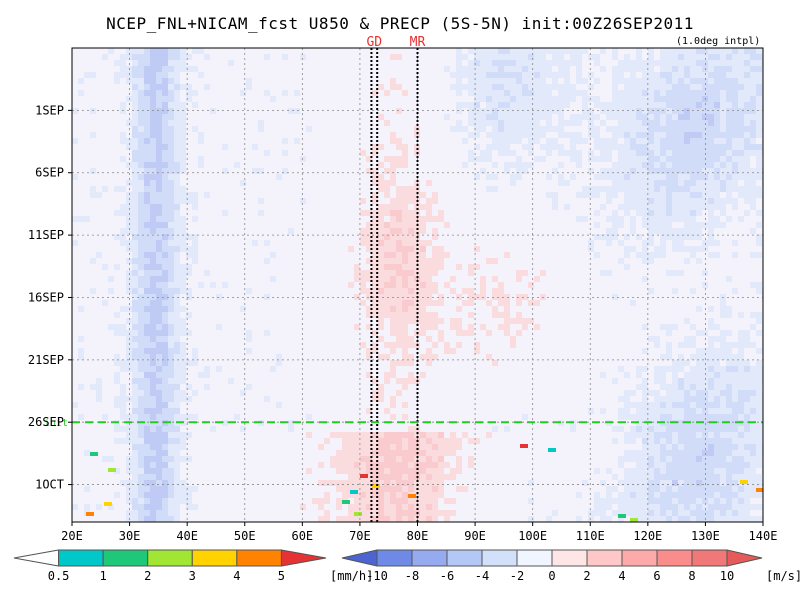 The image size is (800, 600). What do you see at coordinates (759, 490) in the screenshot?
I see `precip-blob` at bounding box center [759, 490].